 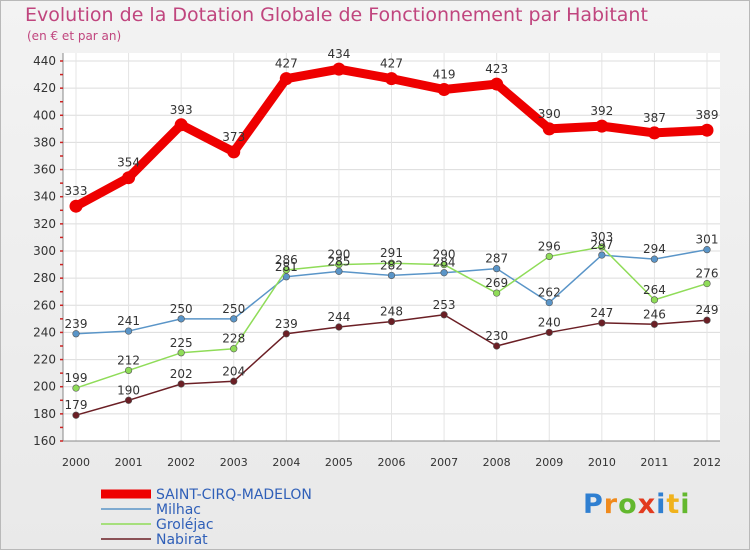 I want to click on proxiti-logo: Proxiti, so click(x=637, y=504).